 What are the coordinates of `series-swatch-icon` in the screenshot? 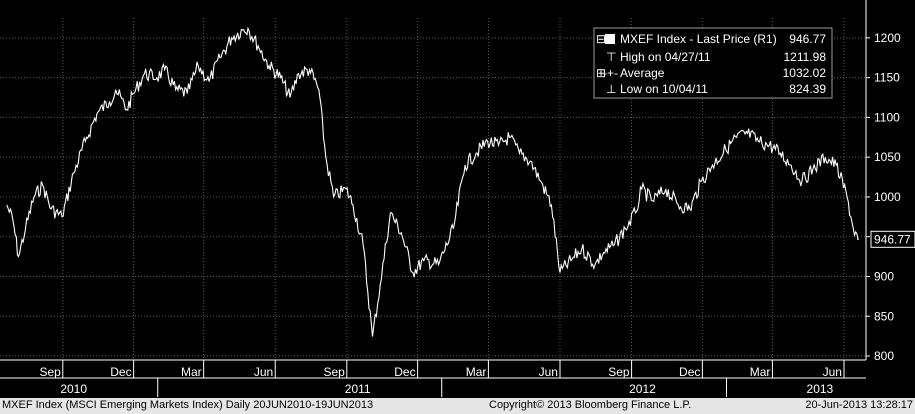 It's located at (610, 39).